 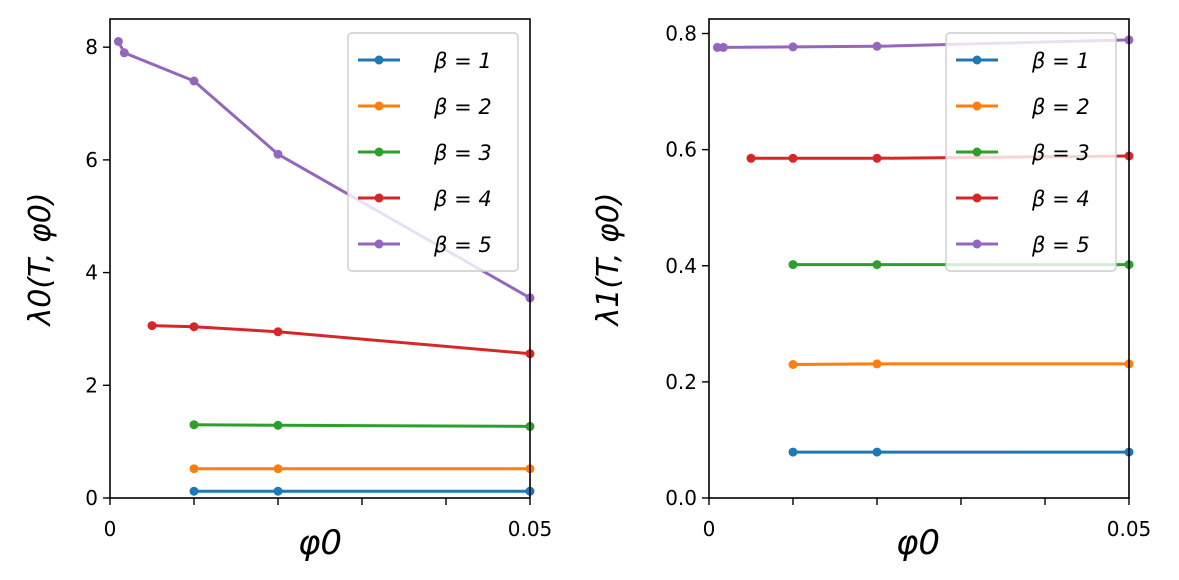 What do you see at coordinates (608, 260) in the screenshot?
I see `right-y-axis-label: λ1(T, φ0)` at bounding box center [608, 260].